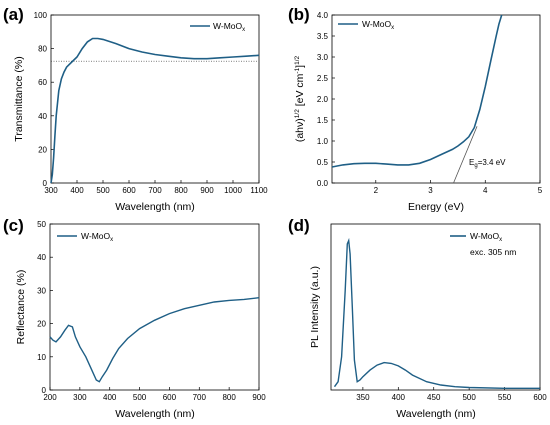 This screenshot has width=550, height=425. What do you see at coordinates (155, 414) in the screenshot?
I see `panel-c-x-axis-title: Wavelength (nm)` at bounding box center [155, 414].